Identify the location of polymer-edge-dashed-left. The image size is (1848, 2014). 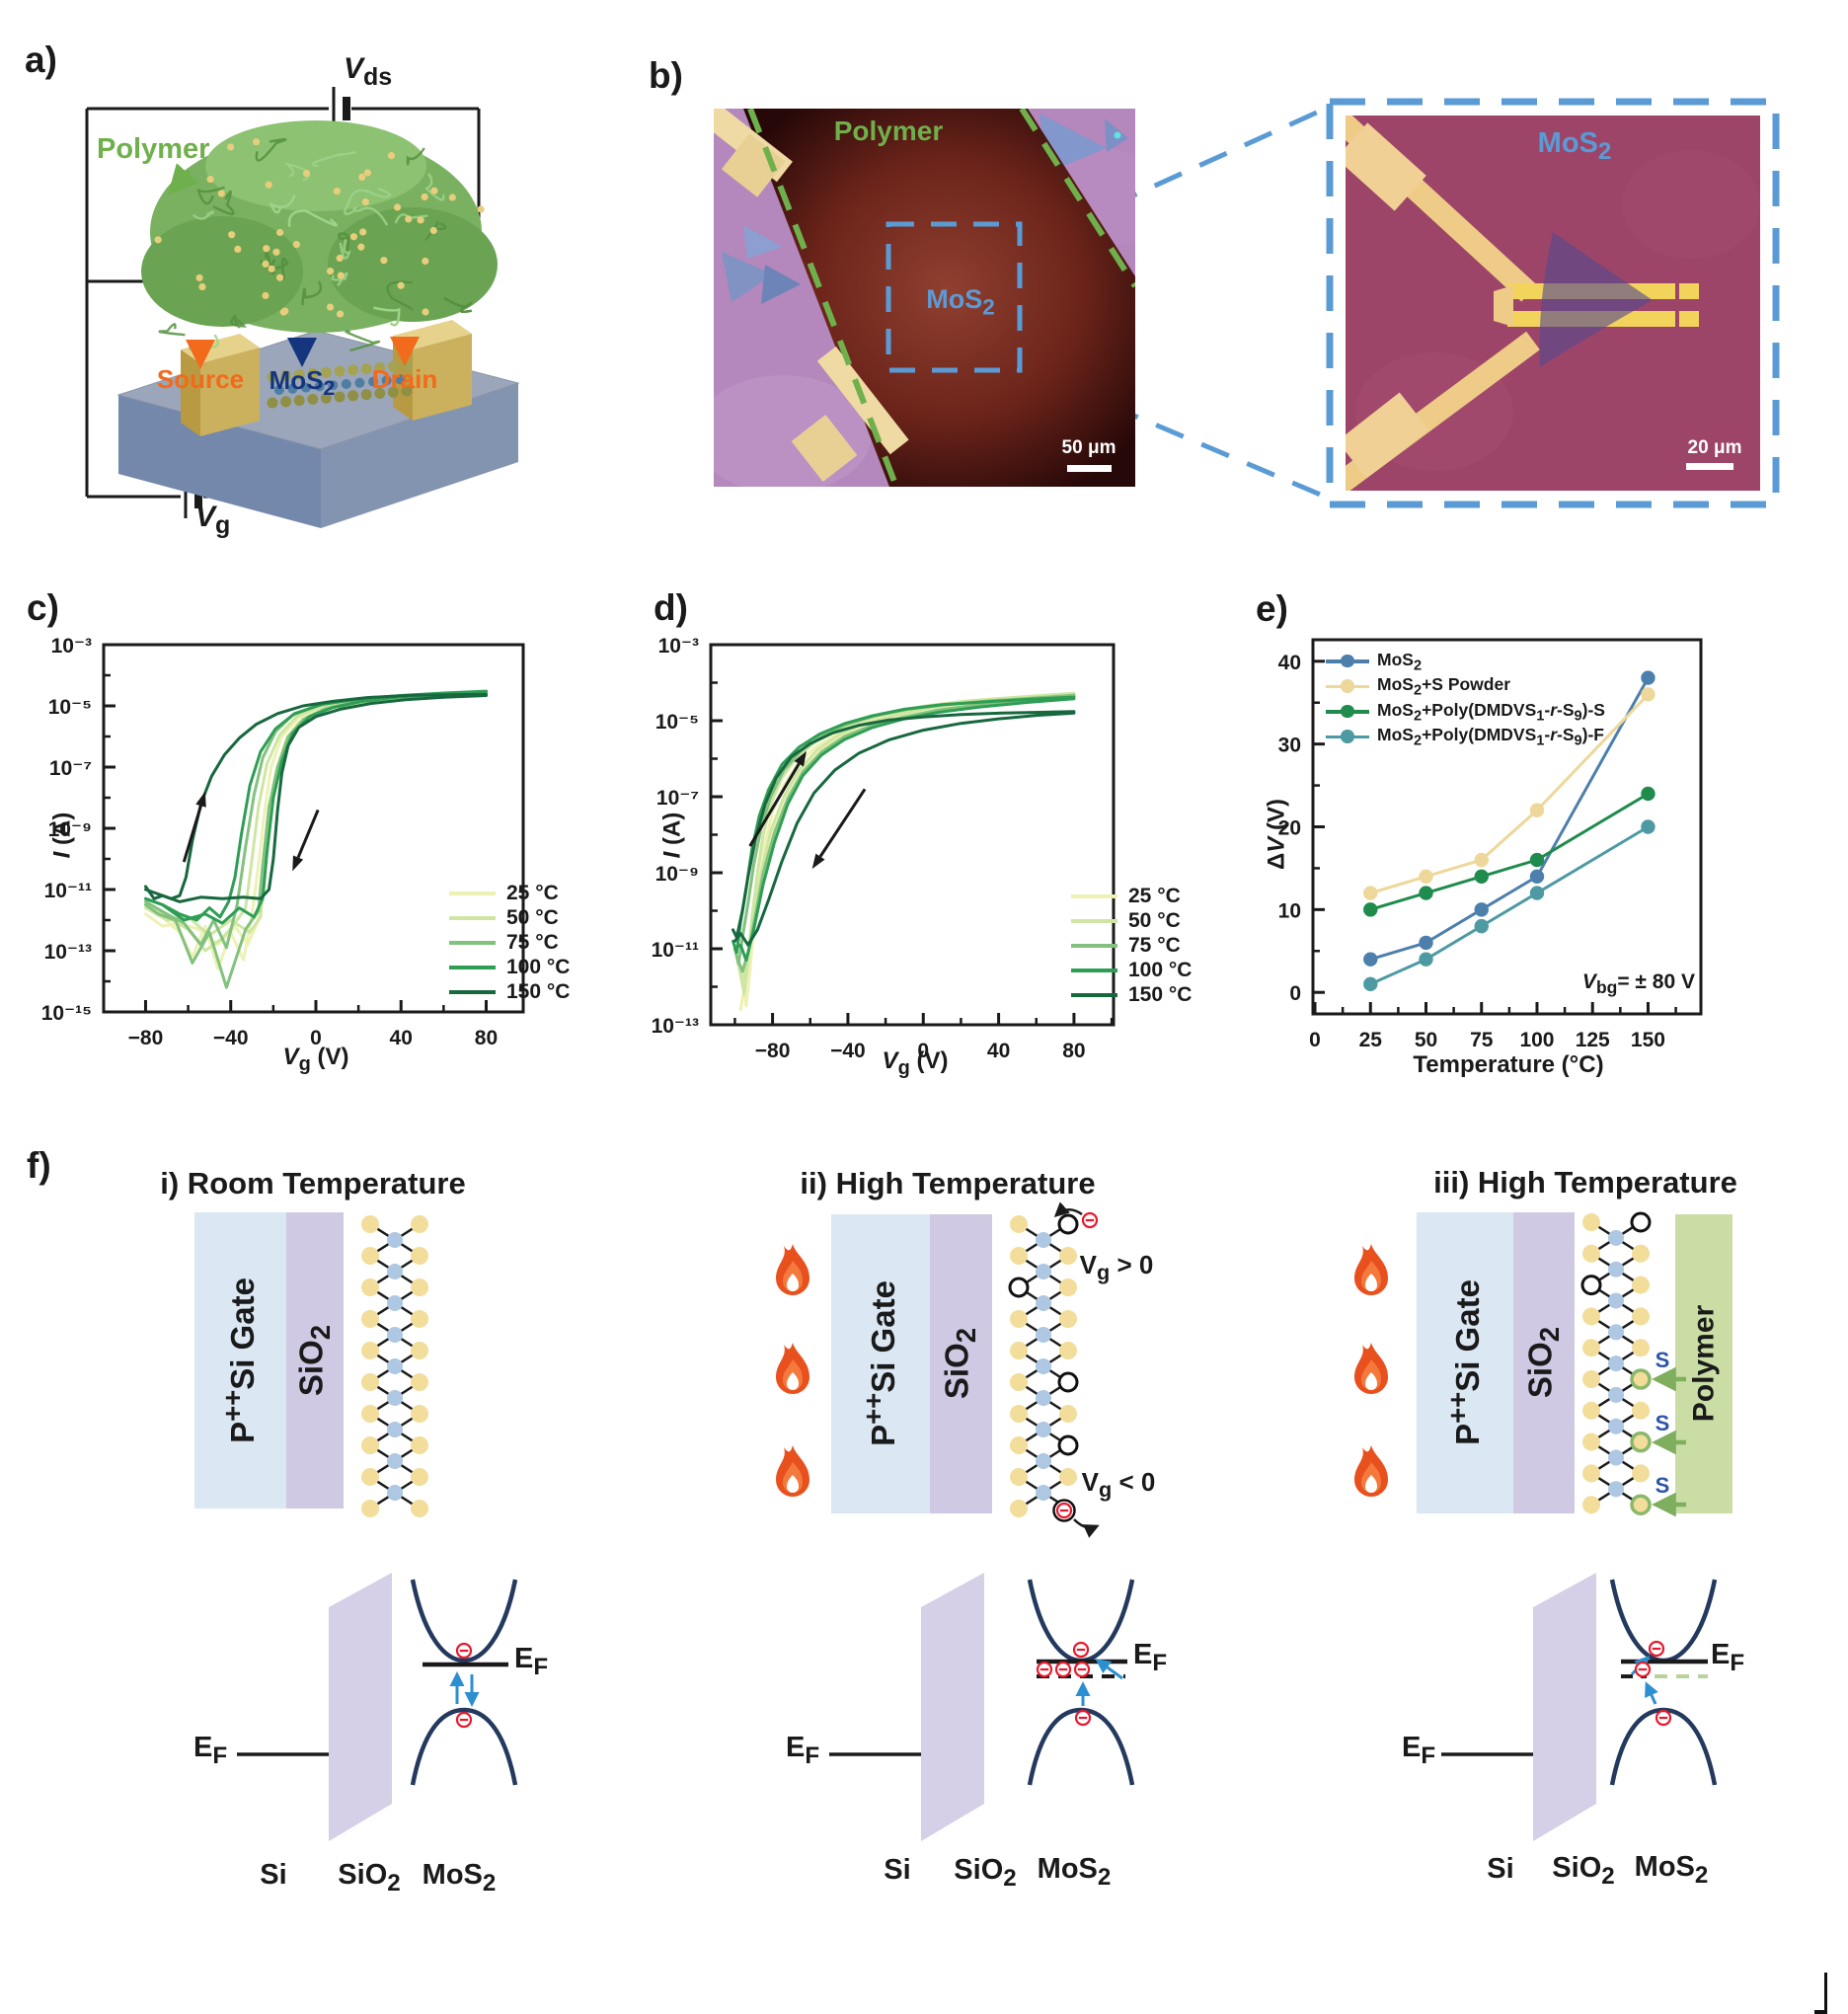
(823, 298).